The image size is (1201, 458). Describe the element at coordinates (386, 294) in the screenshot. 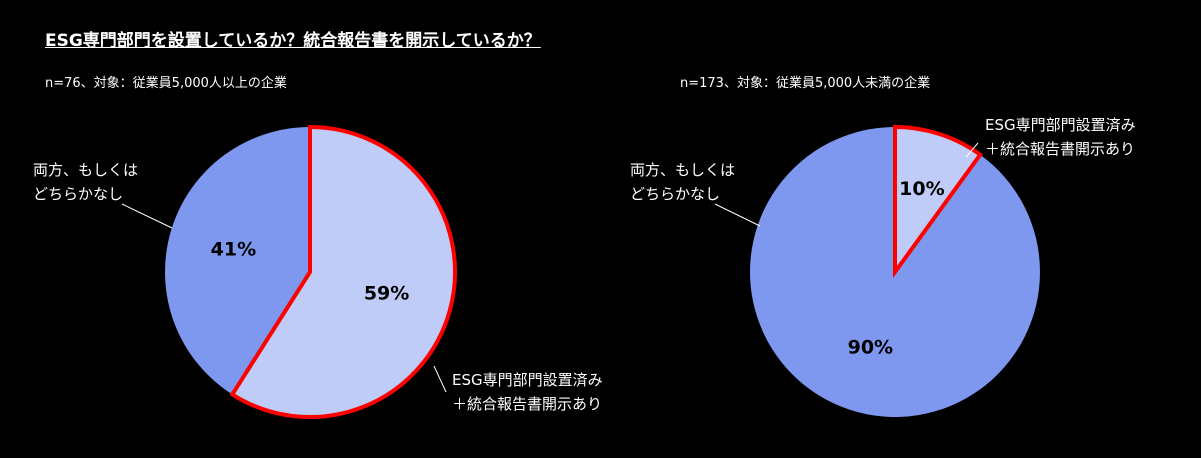

I see `value-label: 59%` at that location.